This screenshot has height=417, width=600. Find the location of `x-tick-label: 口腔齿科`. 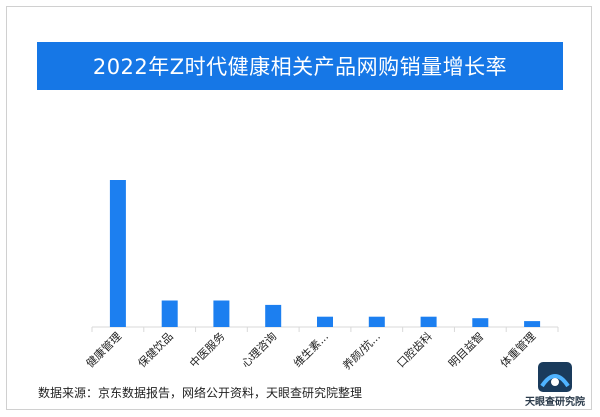

x-tick-label: 口腔齿科 is located at coordinates (414, 349).